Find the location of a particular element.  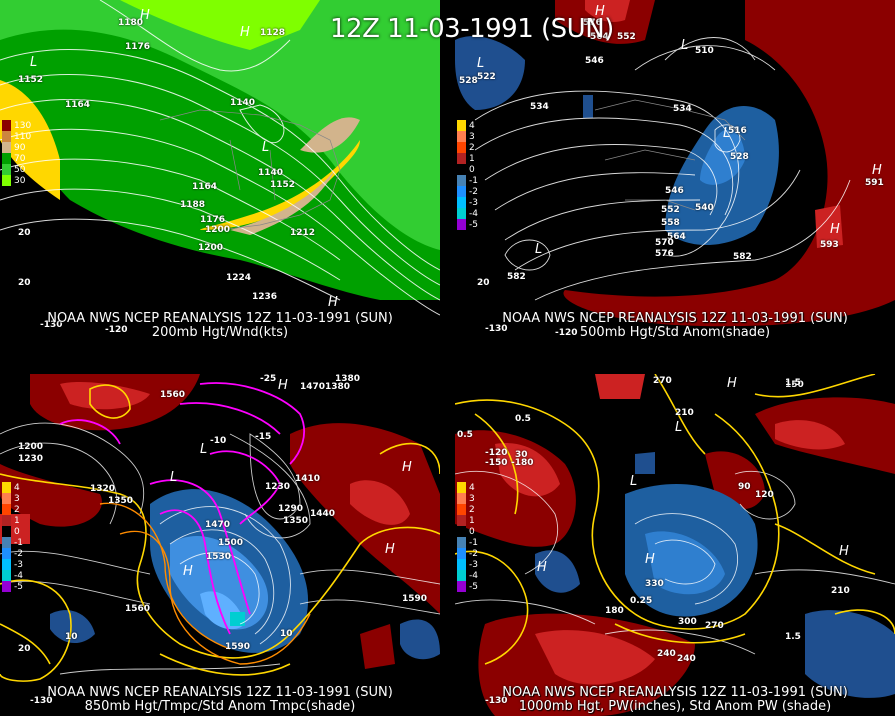

contour-label: 1128 is located at coordinates (273, 33).